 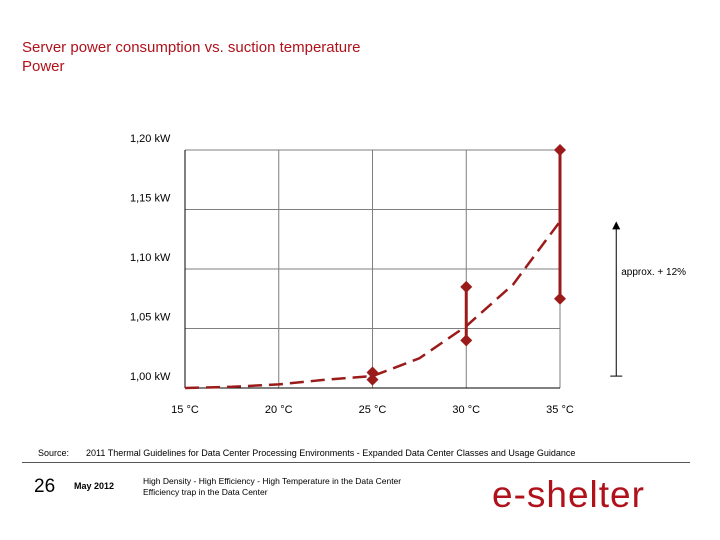 What do you see at coordinates (150, 318) in the screenshot?
I see `y-tick-label: 1,05 kW` at bounding box center [150, 318].